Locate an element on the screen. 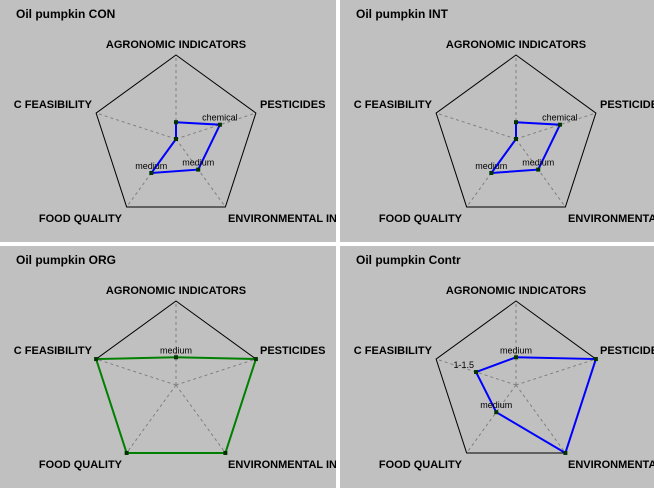 Image resolution: width=654 pixels, height=488 pixels. panel-title-org: Oil pumpkin ORG is located at coordinates (66, 260).